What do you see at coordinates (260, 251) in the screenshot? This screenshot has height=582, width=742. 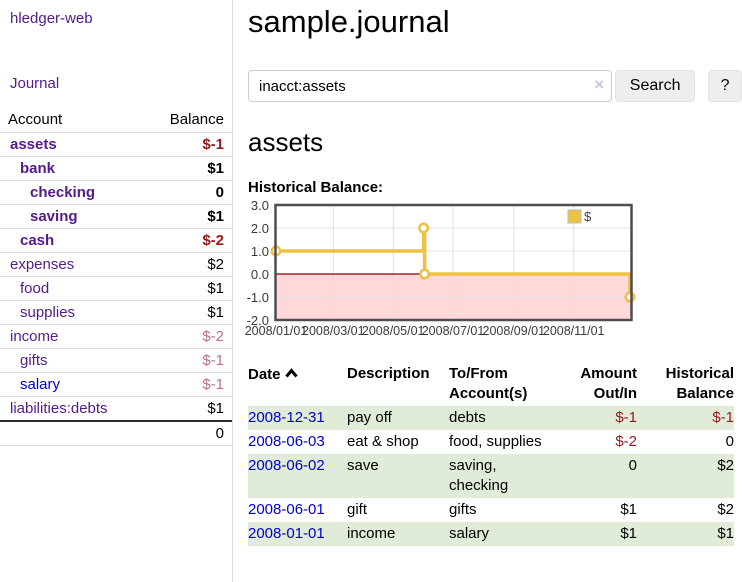 I see `svg-text: 1.0` at bounding box center [260, 251].